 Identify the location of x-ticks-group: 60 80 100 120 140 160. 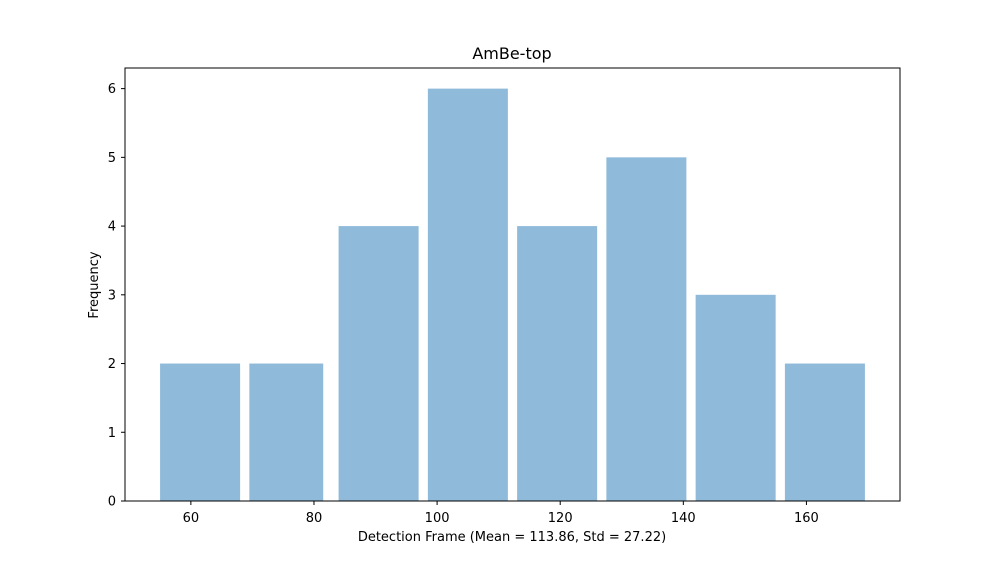
(501, 513).